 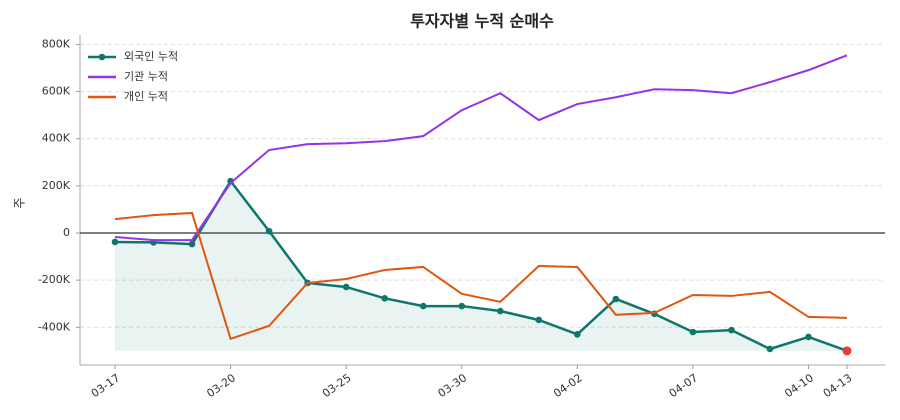 What do you see at coordinates (56, 185) in the screenshot?
I see `y-tick-label: 200K` at bounding box center [56, 185].